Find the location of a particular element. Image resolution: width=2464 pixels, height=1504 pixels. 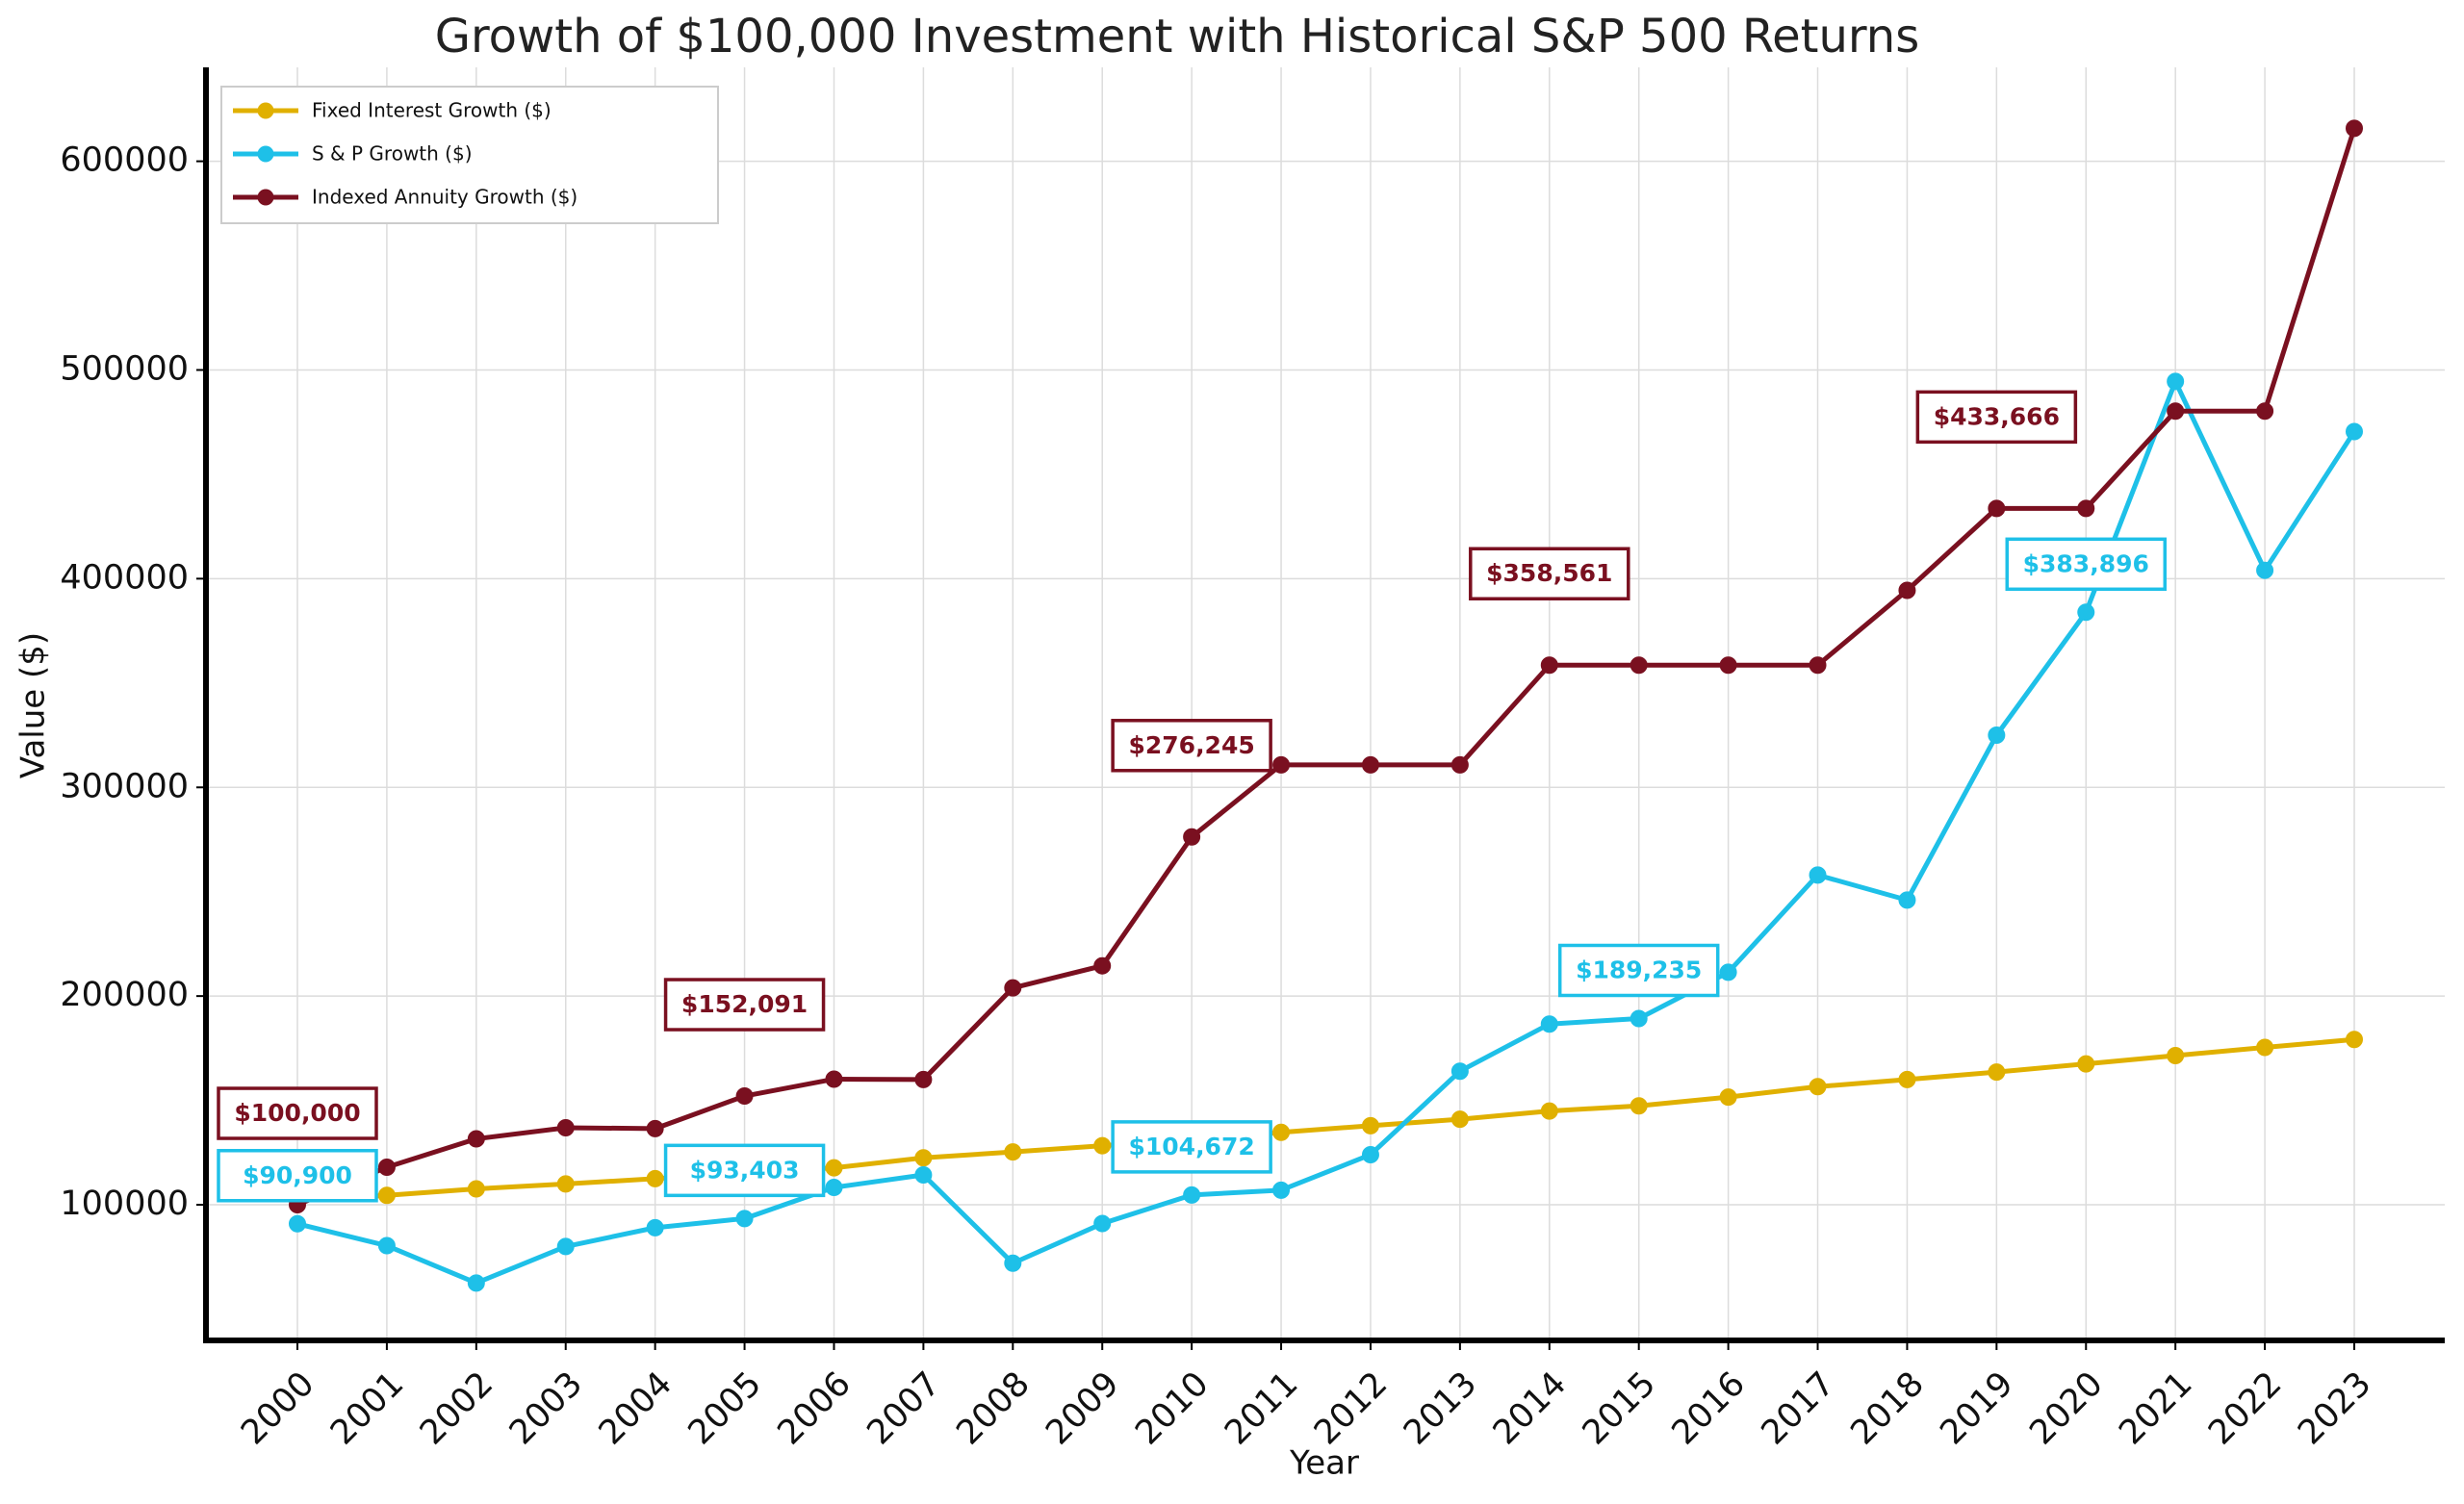

value-label: $383,896 is located at coordinates (2086, 563).